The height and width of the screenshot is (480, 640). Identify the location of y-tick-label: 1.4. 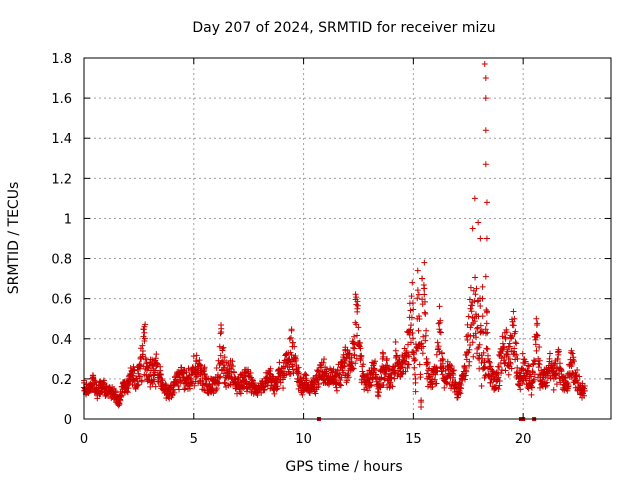
(61, 139).